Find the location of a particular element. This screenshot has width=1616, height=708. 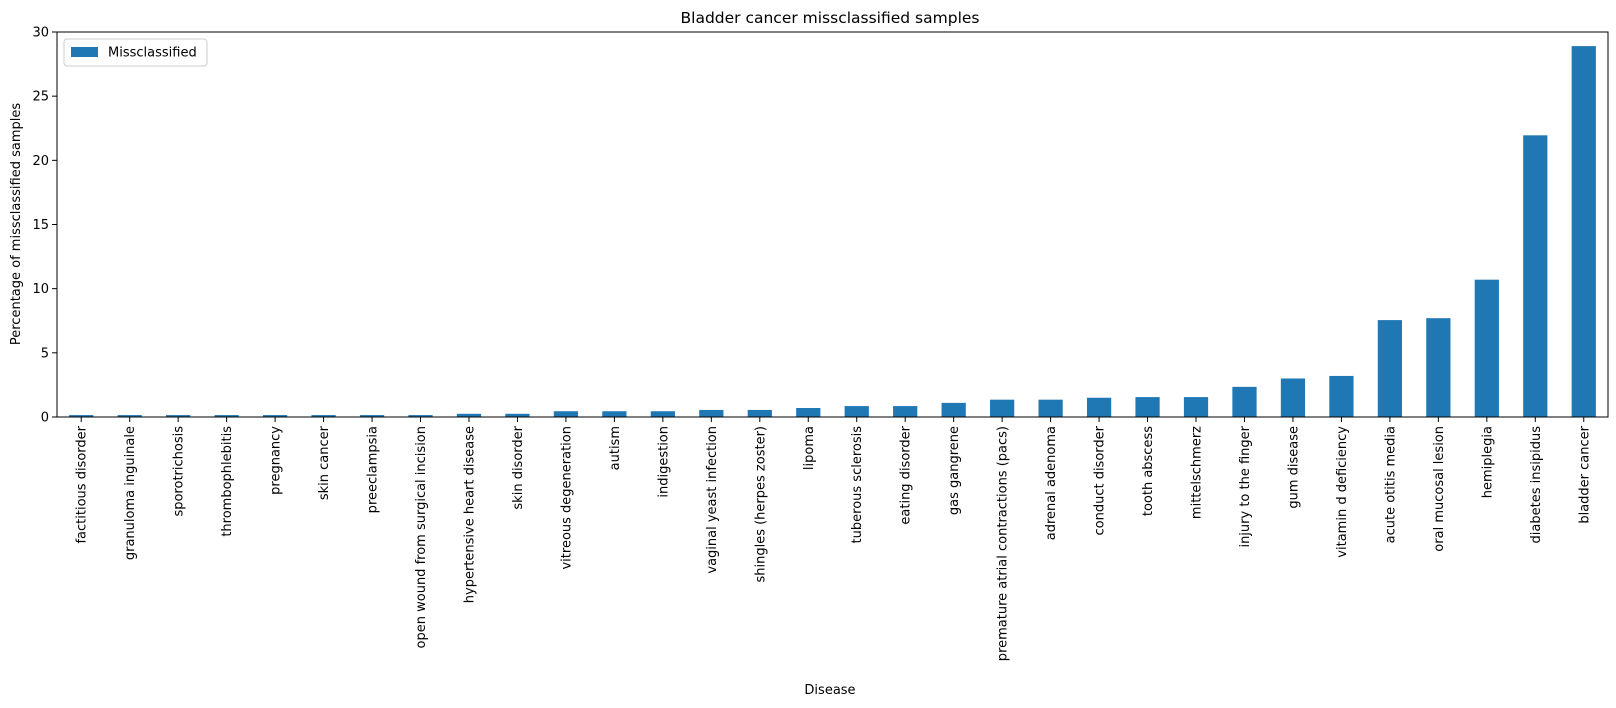

bar-skin-cancer is located at coordinates (323, 416).